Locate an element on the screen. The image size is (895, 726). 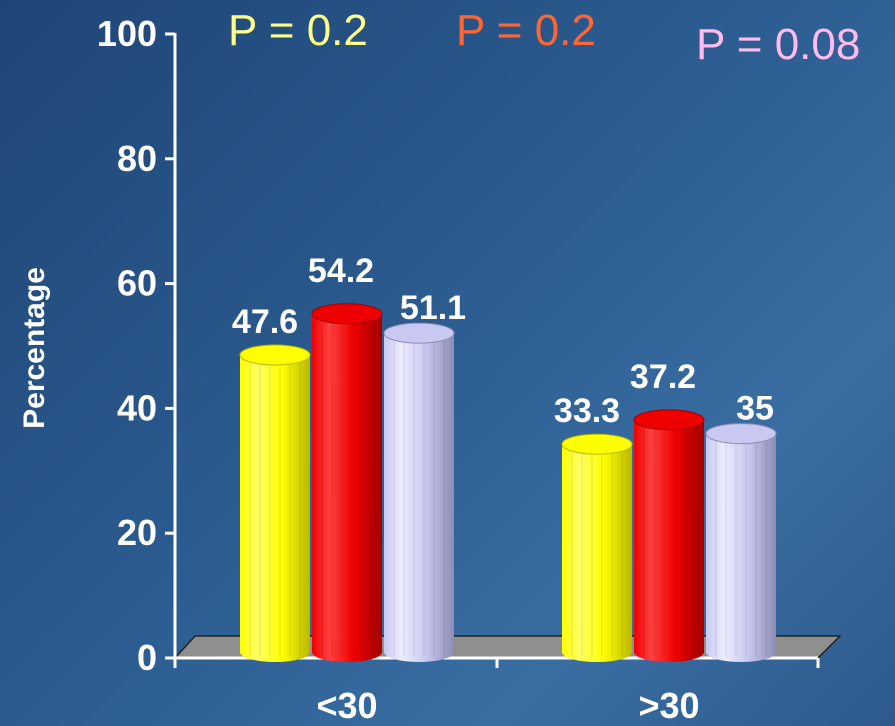
p-value-3: P = 0.08 is located at coordinates (778, 44).